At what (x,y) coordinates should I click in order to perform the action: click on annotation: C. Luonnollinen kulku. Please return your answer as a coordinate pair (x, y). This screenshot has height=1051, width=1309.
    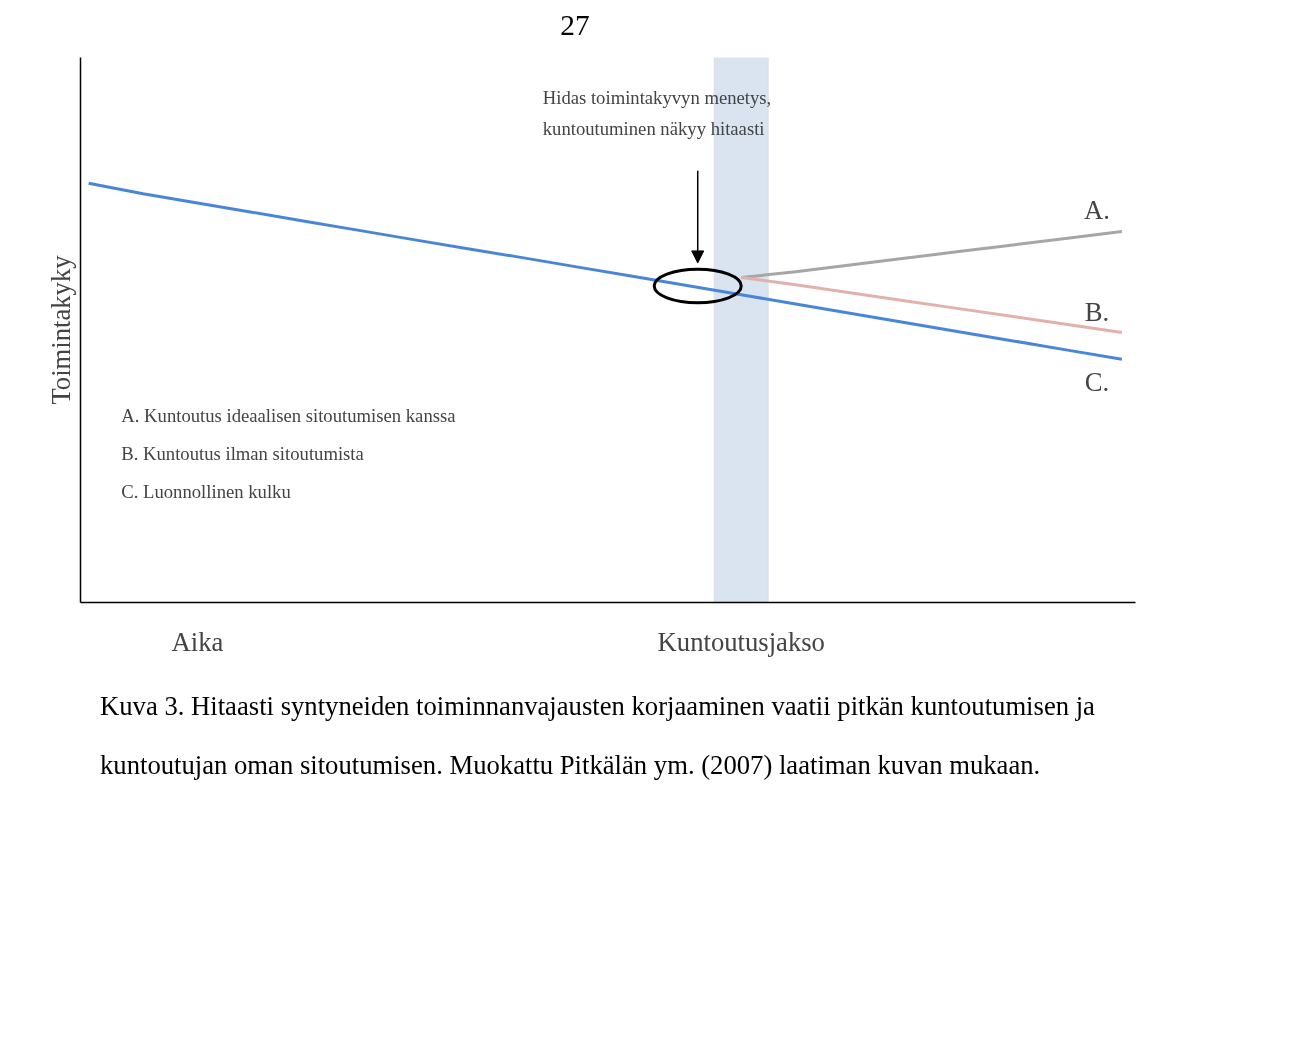
    Looking at the image, I should click on (206, 491).